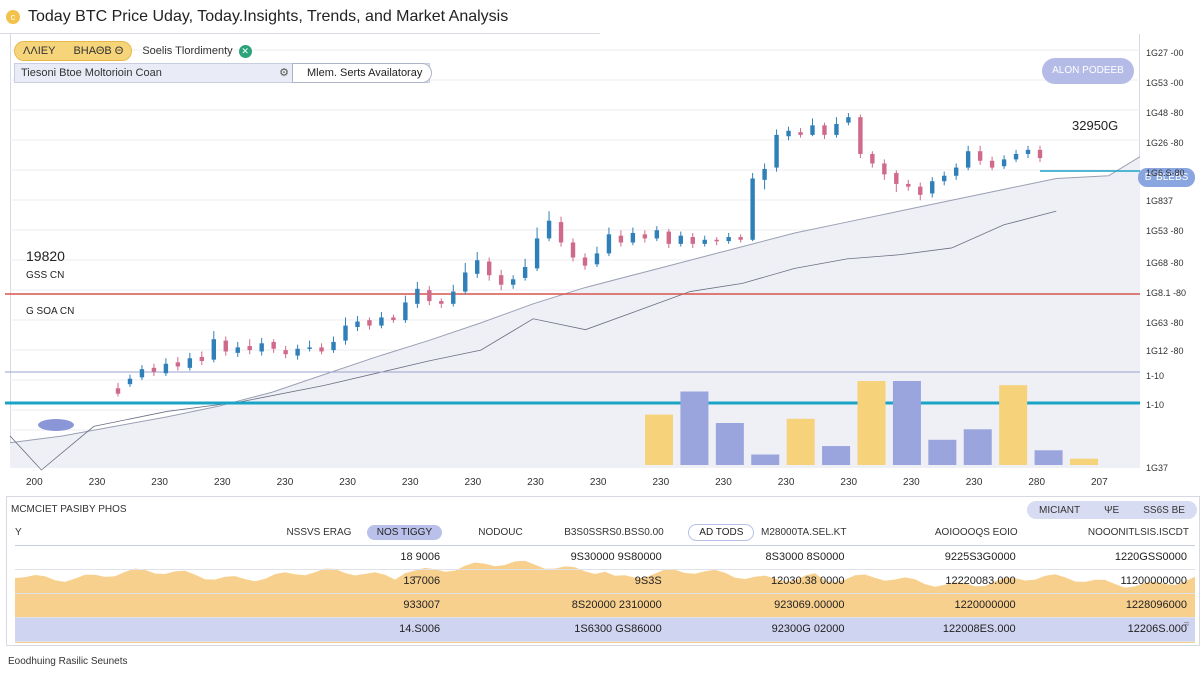  I want to click on table-cell: 8S3000 8S0000, so click(806, 557).